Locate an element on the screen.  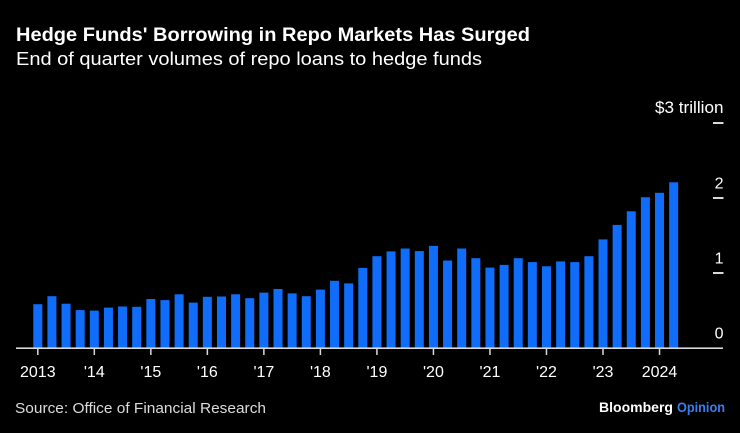
svg-text: '22 is located at coordinates (546, 372).